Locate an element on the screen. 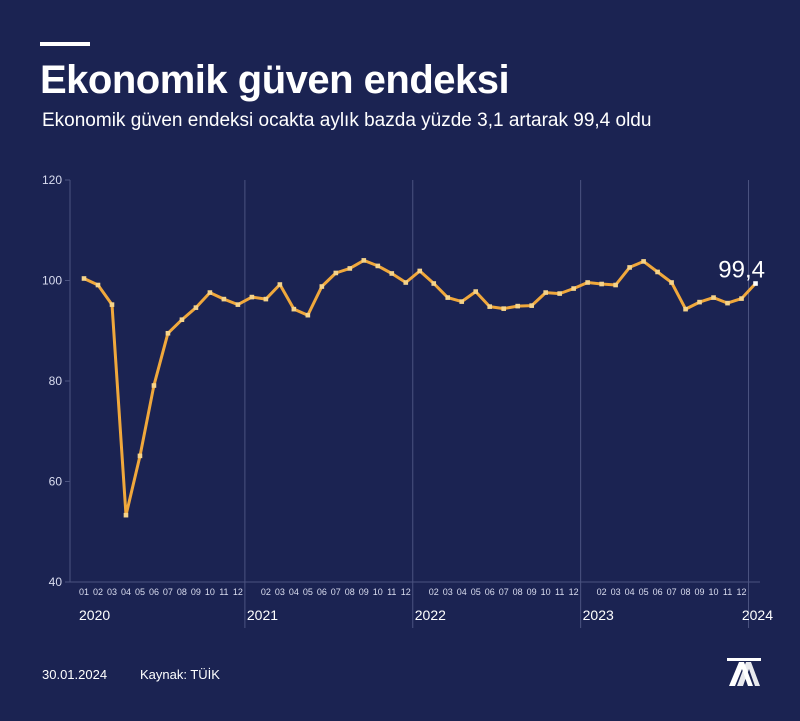  page-title: Ekonomik güven endeksi is located at coordinates (275, 80).